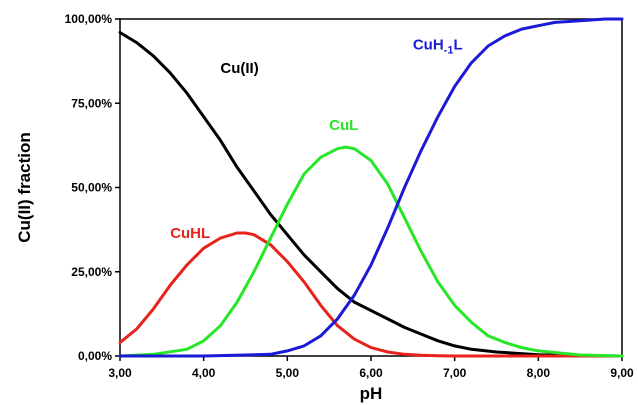  What do you see at coordinates (120, 373) in the screenshot?
I see `x-tick-label: 3,00` at bounding box center [120, 373].